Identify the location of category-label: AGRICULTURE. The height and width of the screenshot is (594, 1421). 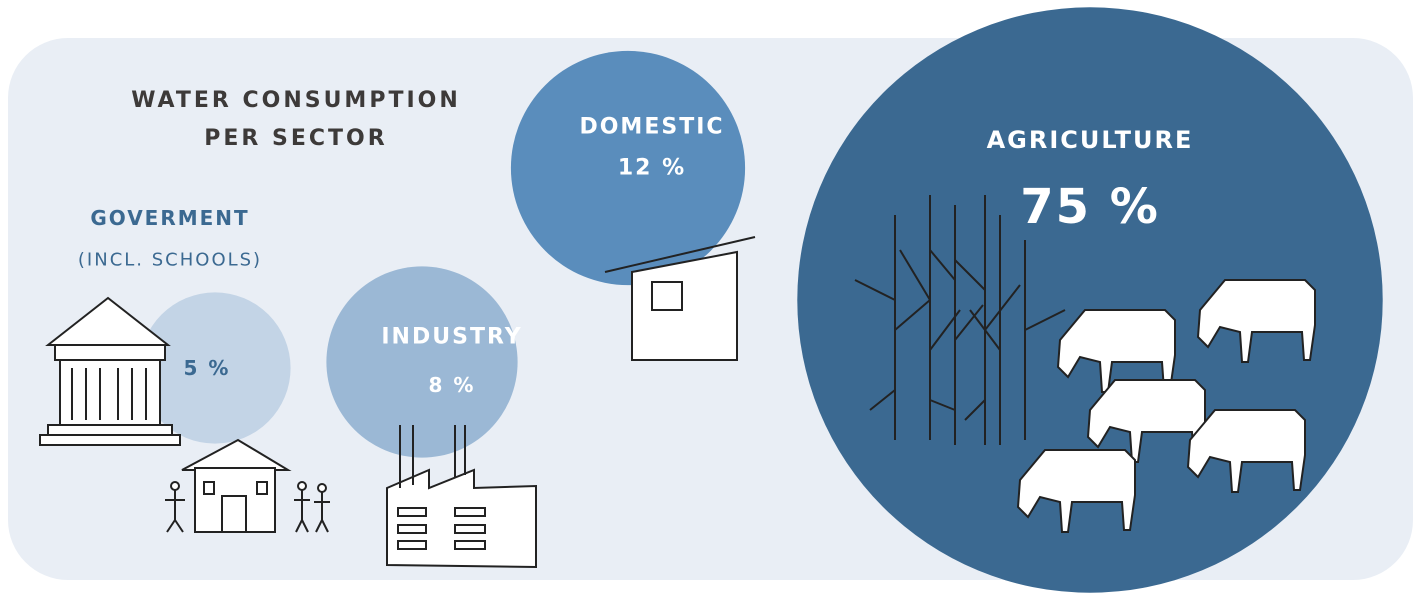
(1090, 140).